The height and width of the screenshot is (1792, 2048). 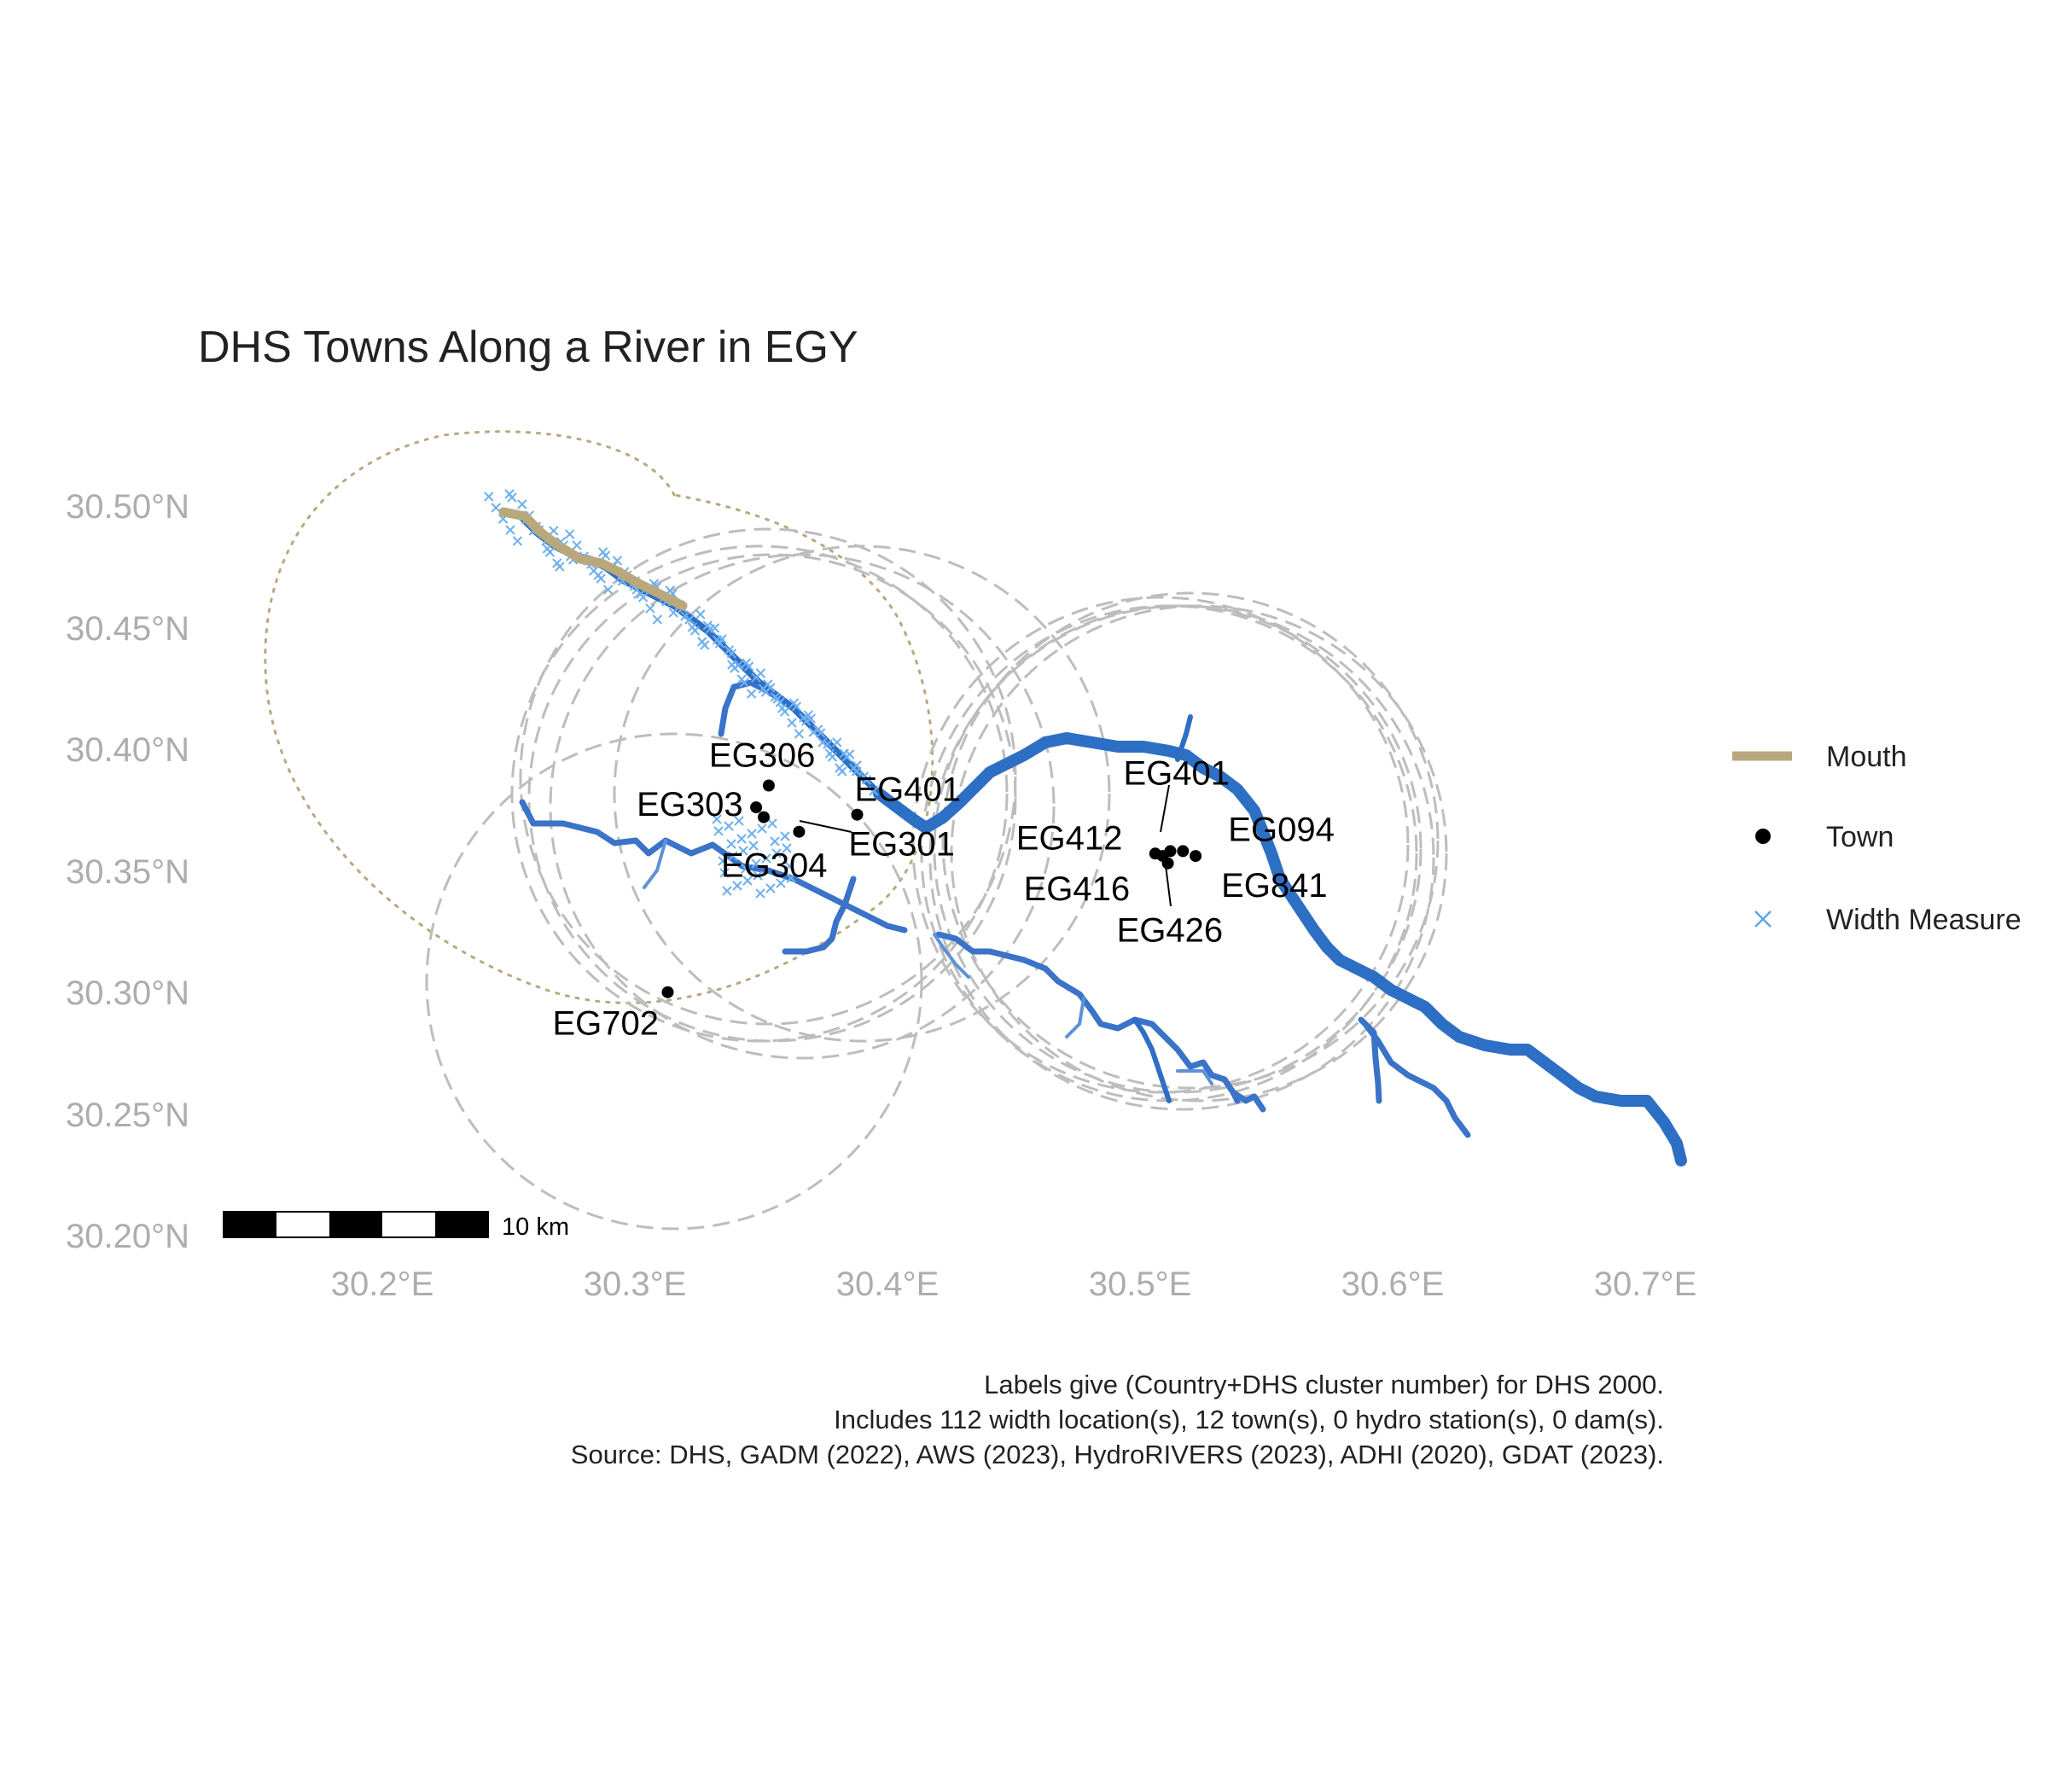 I want to click on town-label: EG304, so click(x=774, y=866).